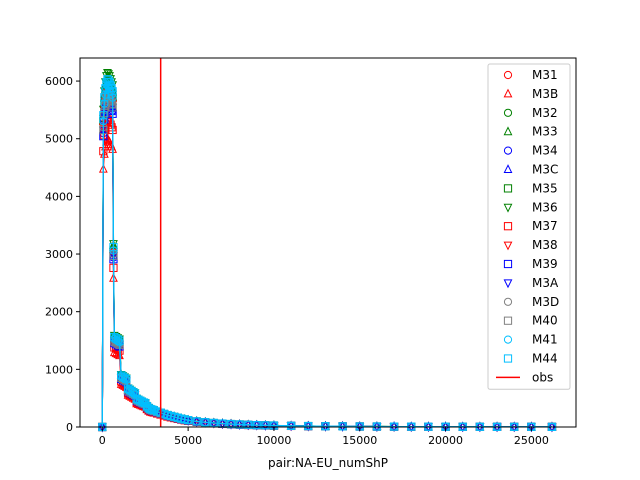 The height and width of the screenshot is (480, 640). Describe the element at coordinates (273, 440) in the screenshot. I see `x-tick-label: 10000` at that location.